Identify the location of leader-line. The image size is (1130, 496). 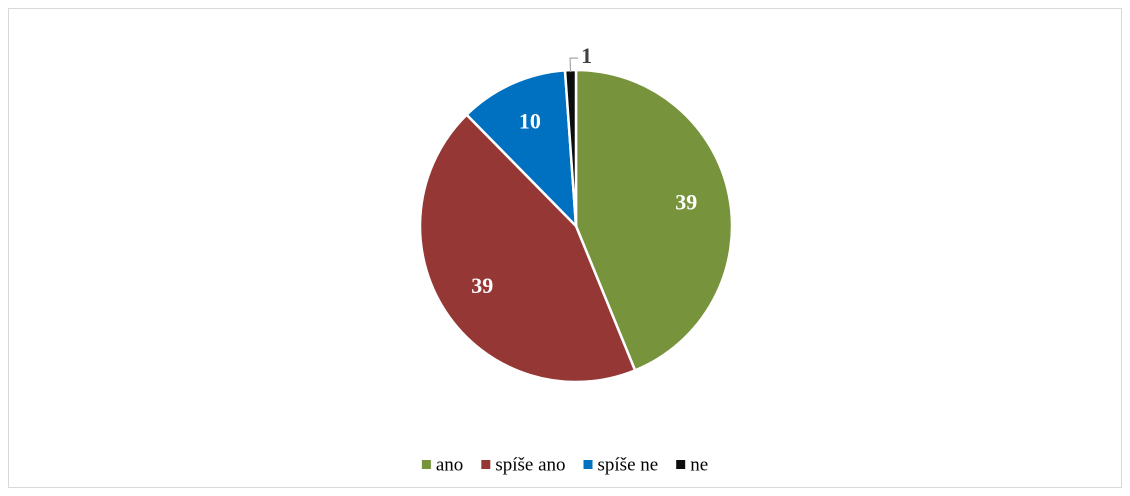
(574, 65).